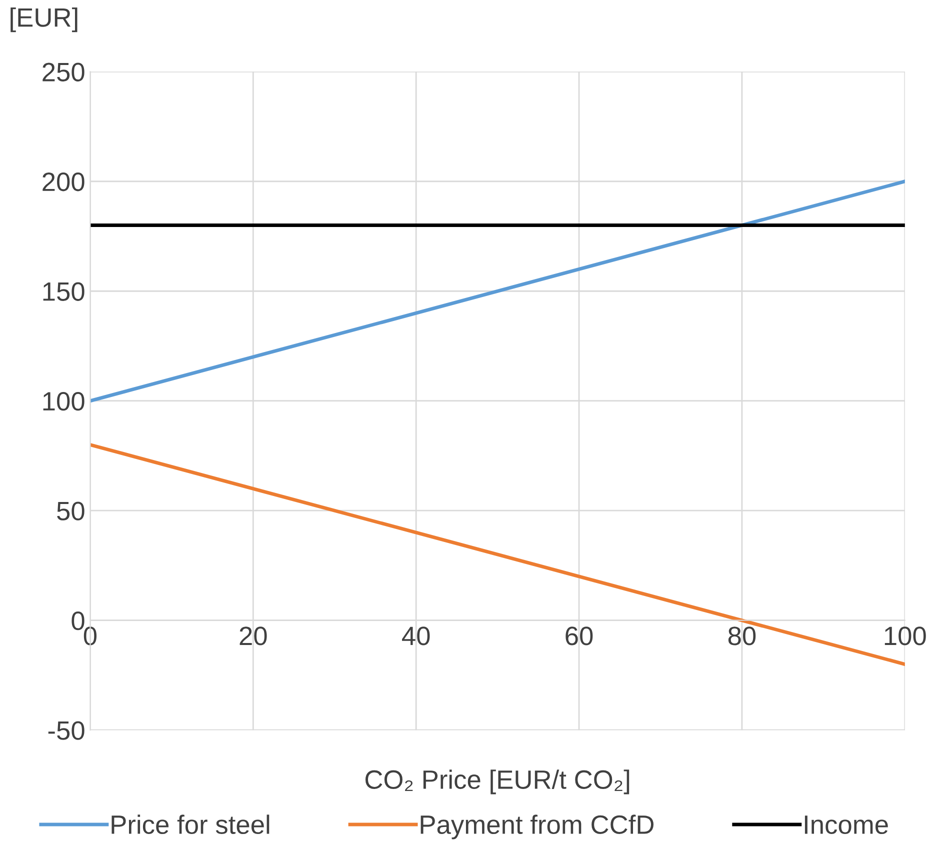 Image resolution: width=930 pixels, height=863 pixels. What do you see at coordinates (63, 291) in the screenshot?
I see `y-tick-label: 150` at bounding box center [63, 291].